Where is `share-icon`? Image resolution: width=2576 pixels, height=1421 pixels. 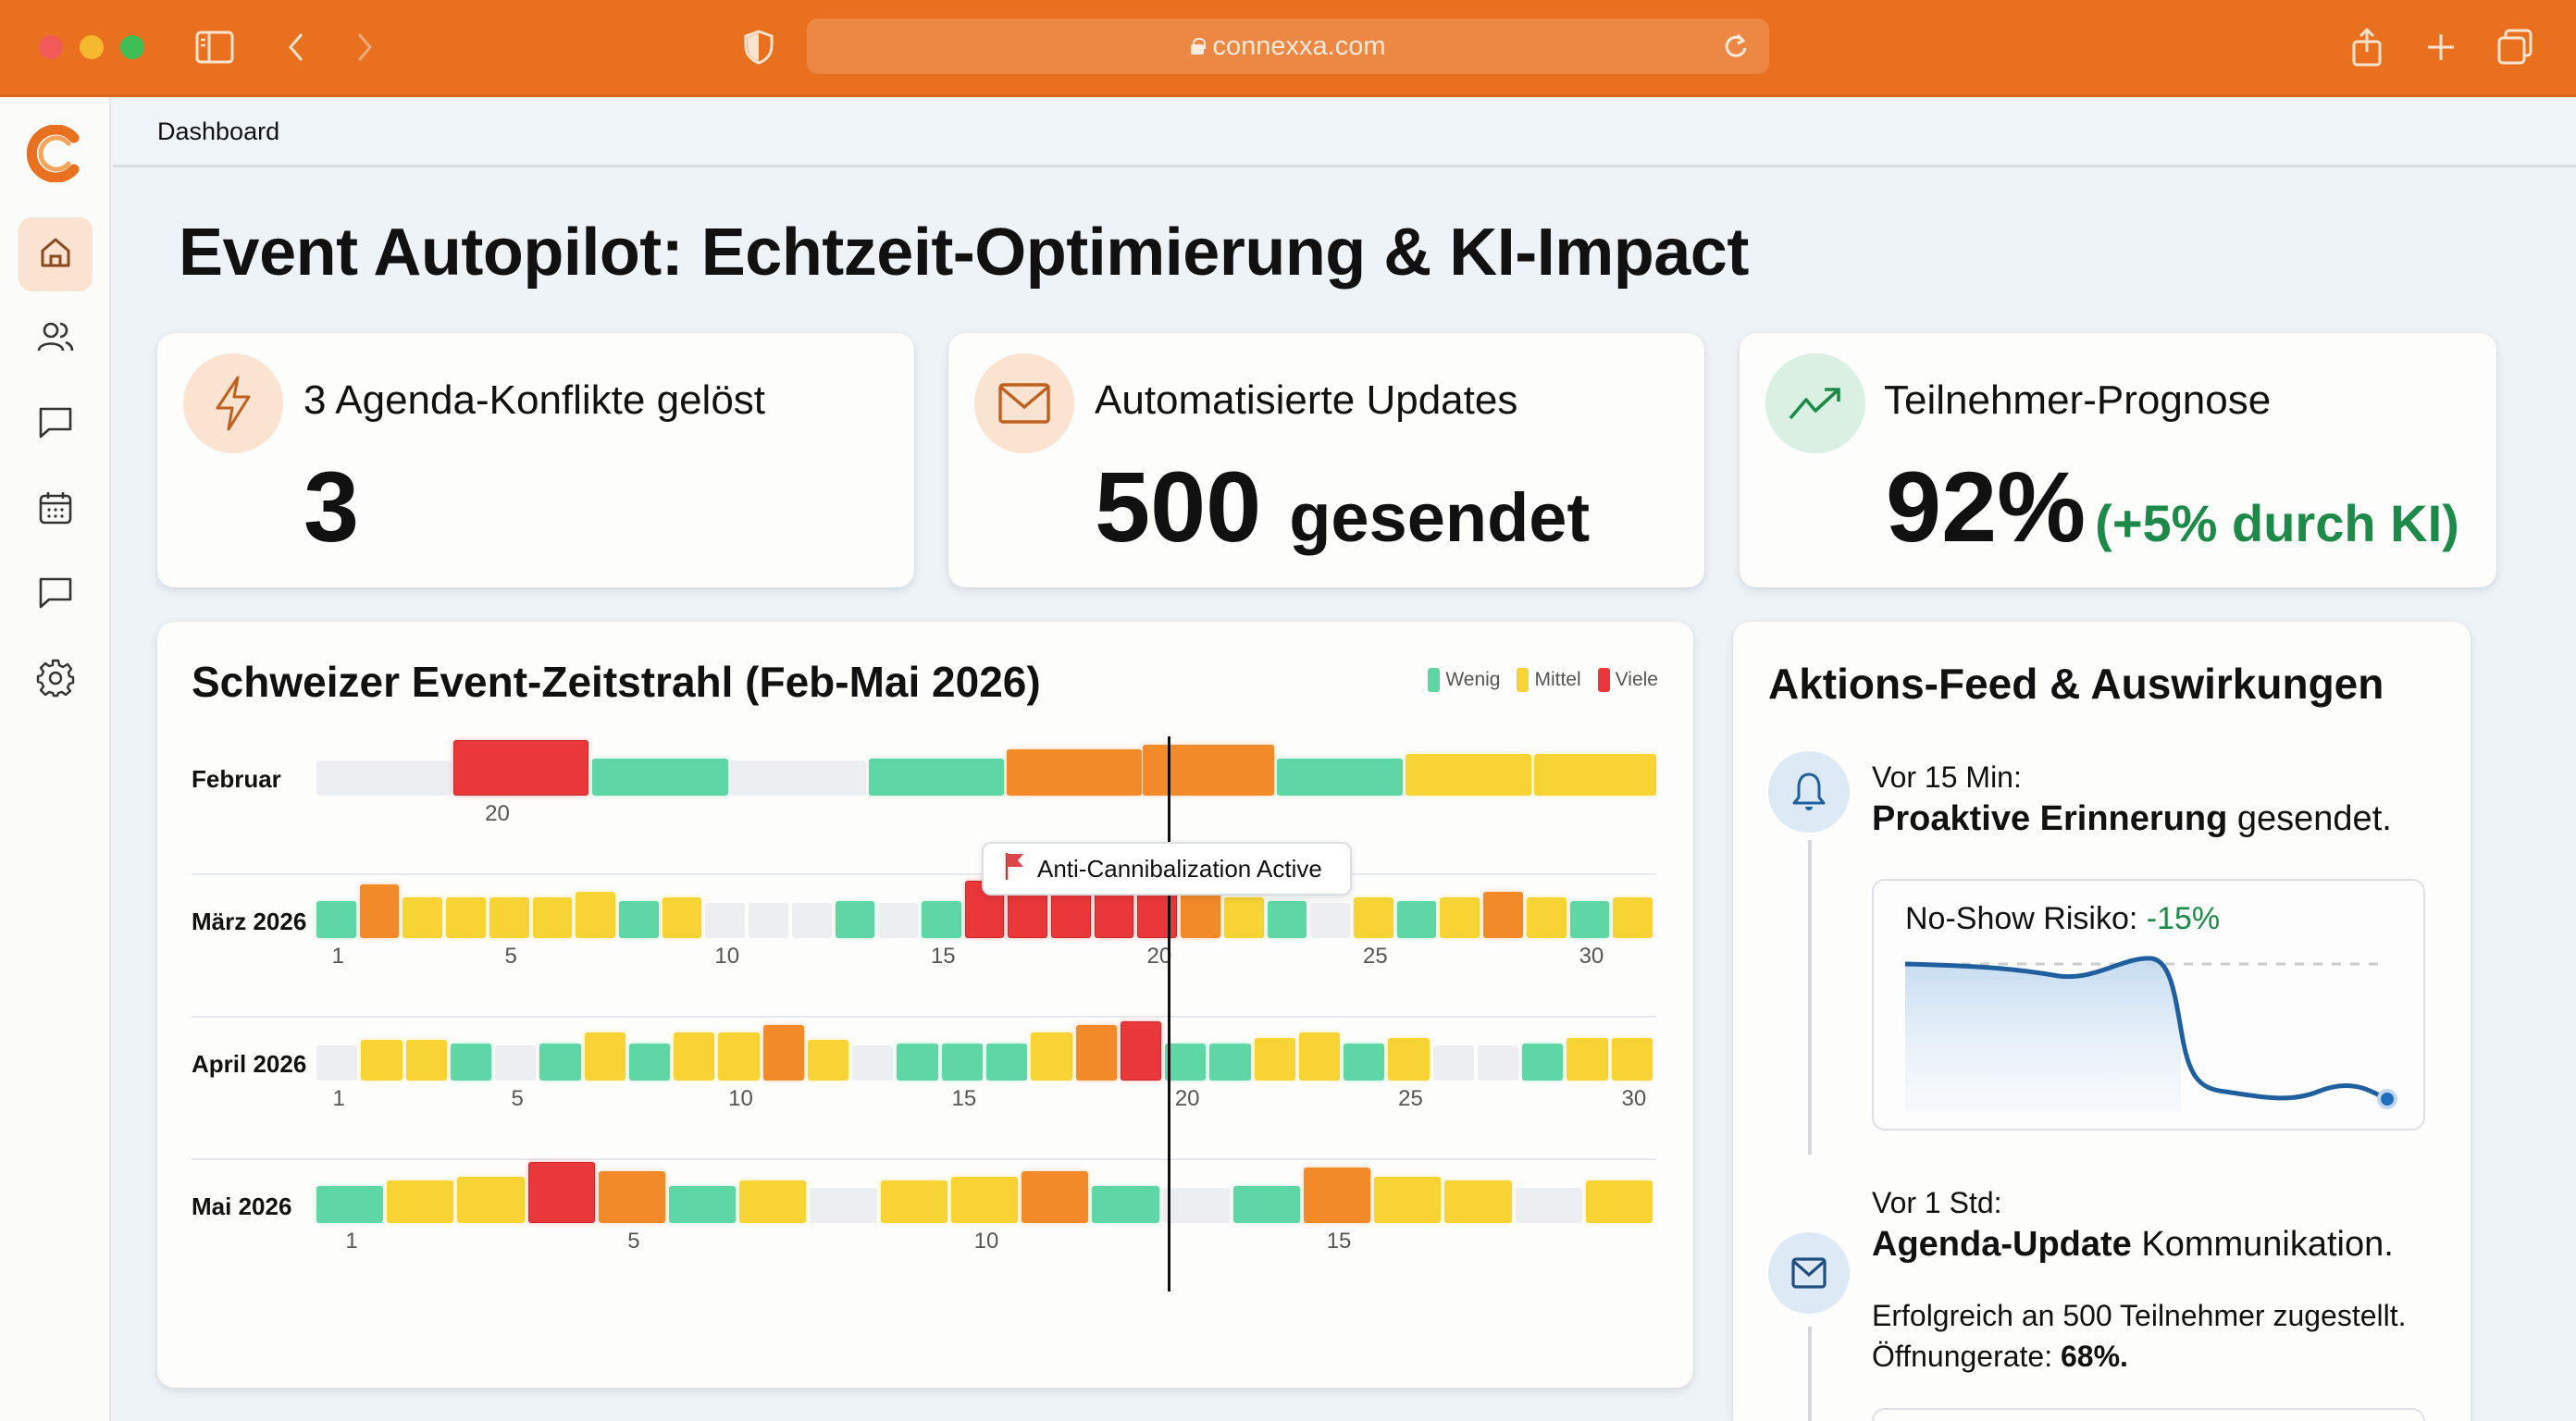
share-icon is located at coordinates (2367, 47).